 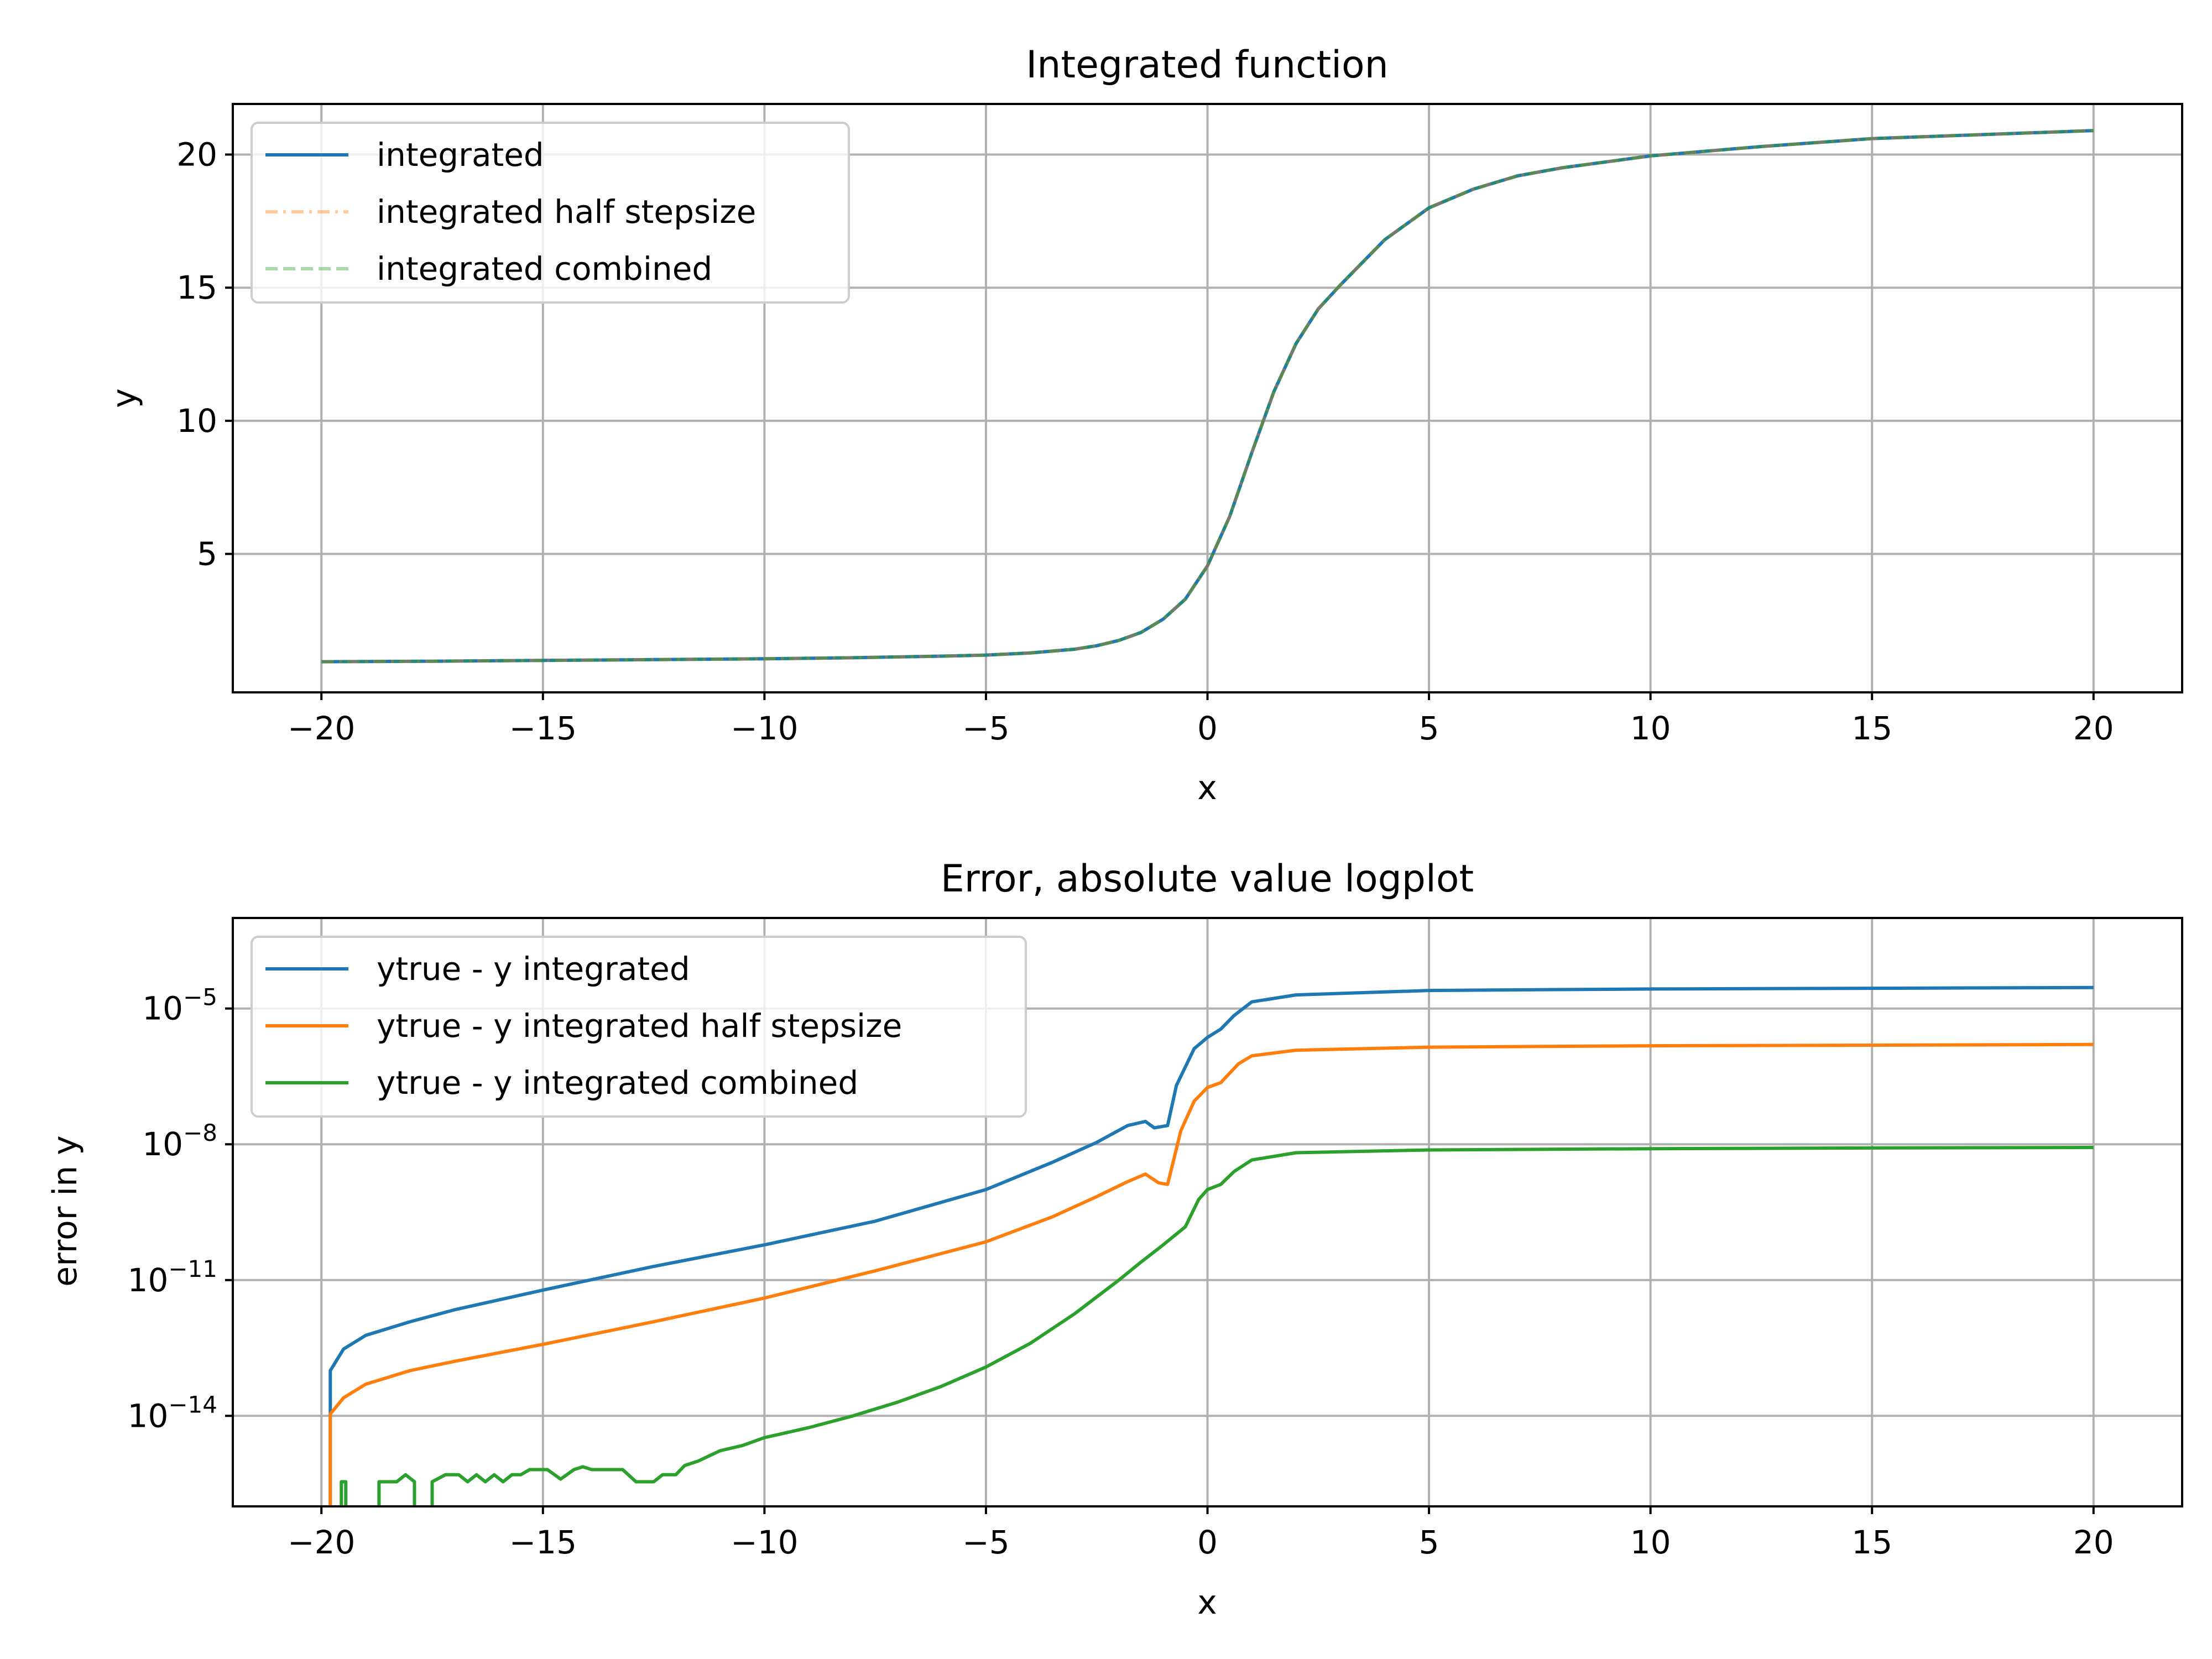 I want to click on legend-label: ytrue - y integrated combined, so click(x=617, y=1083).